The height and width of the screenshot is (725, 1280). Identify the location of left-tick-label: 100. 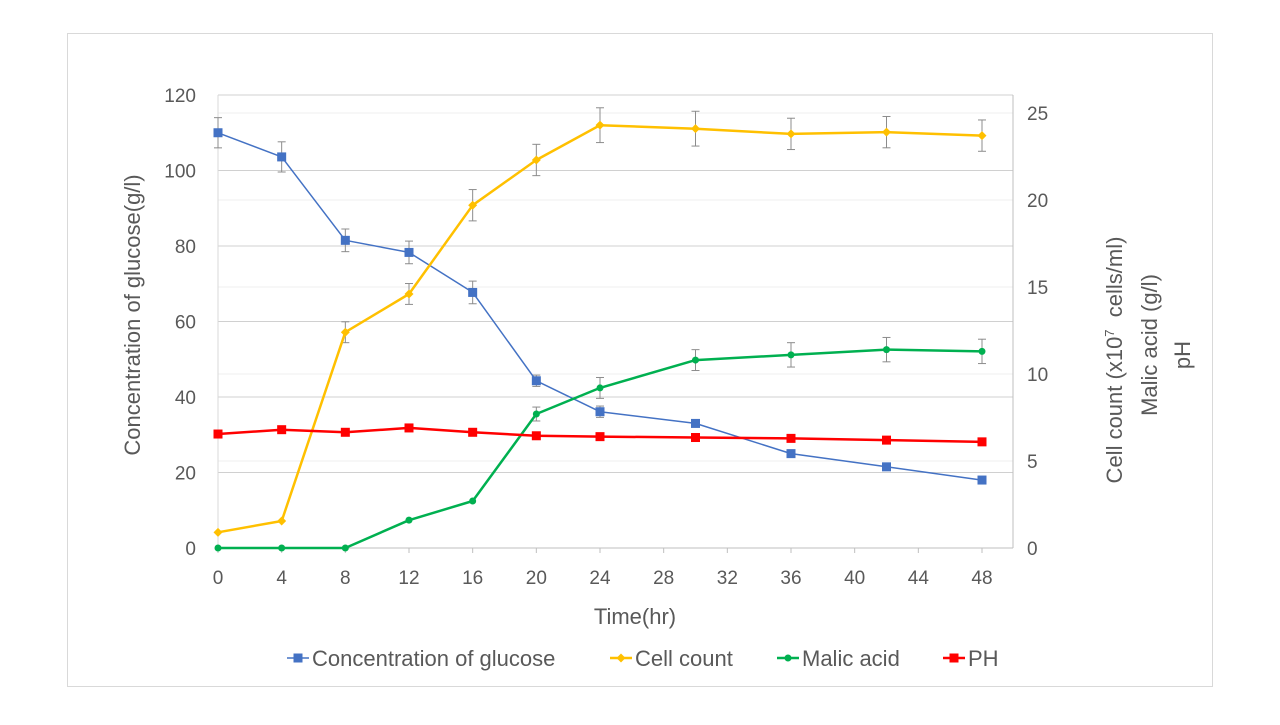
(180, 172).